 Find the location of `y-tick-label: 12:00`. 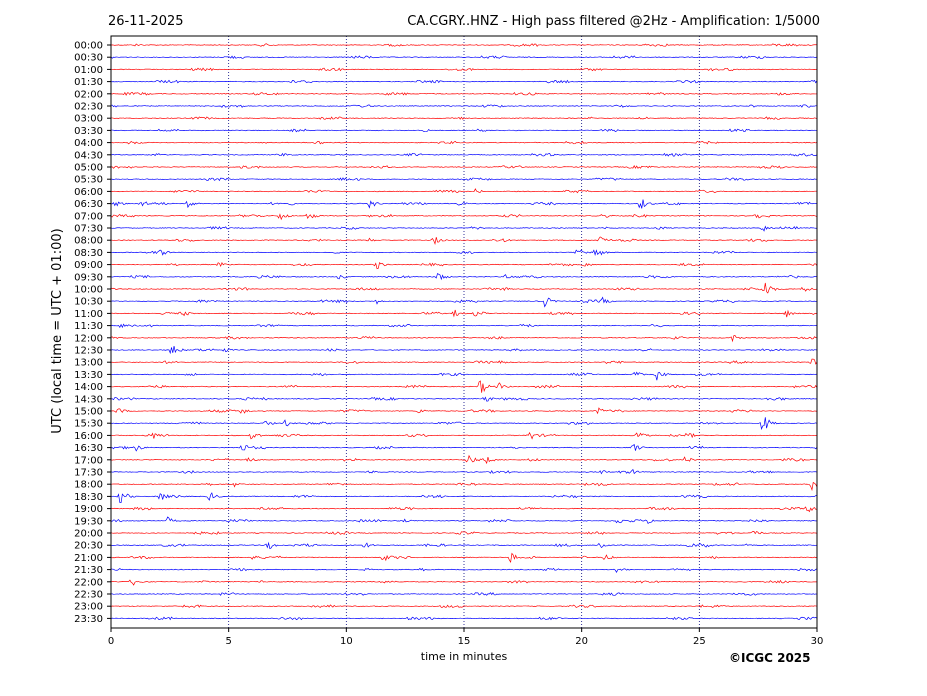

y-tick-label: 12:00 is located at coordinates (88, 338).